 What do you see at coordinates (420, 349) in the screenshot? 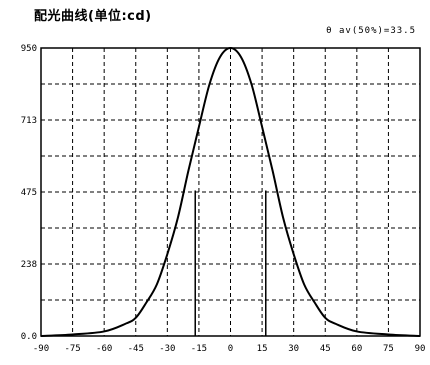
I see `x-tick-label: 90` at bounding box center [420, 349].